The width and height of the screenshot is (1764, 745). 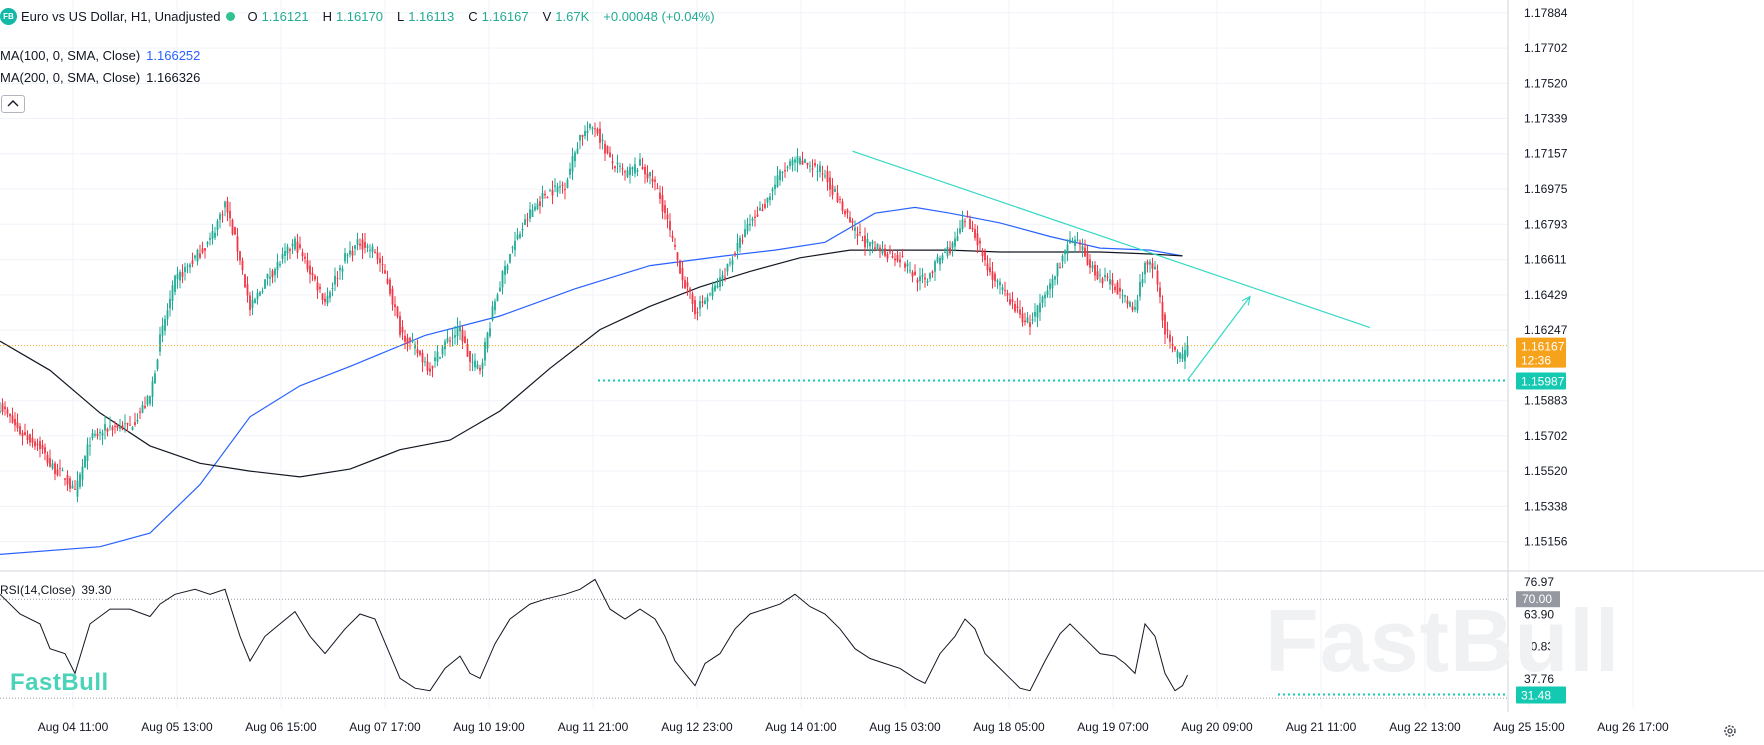 What do you see at coordinates (70, 77) in the screenshot?
I see `ma200-label: MA(200, 0, SMA, Close)` at bounding box center [70, 77].